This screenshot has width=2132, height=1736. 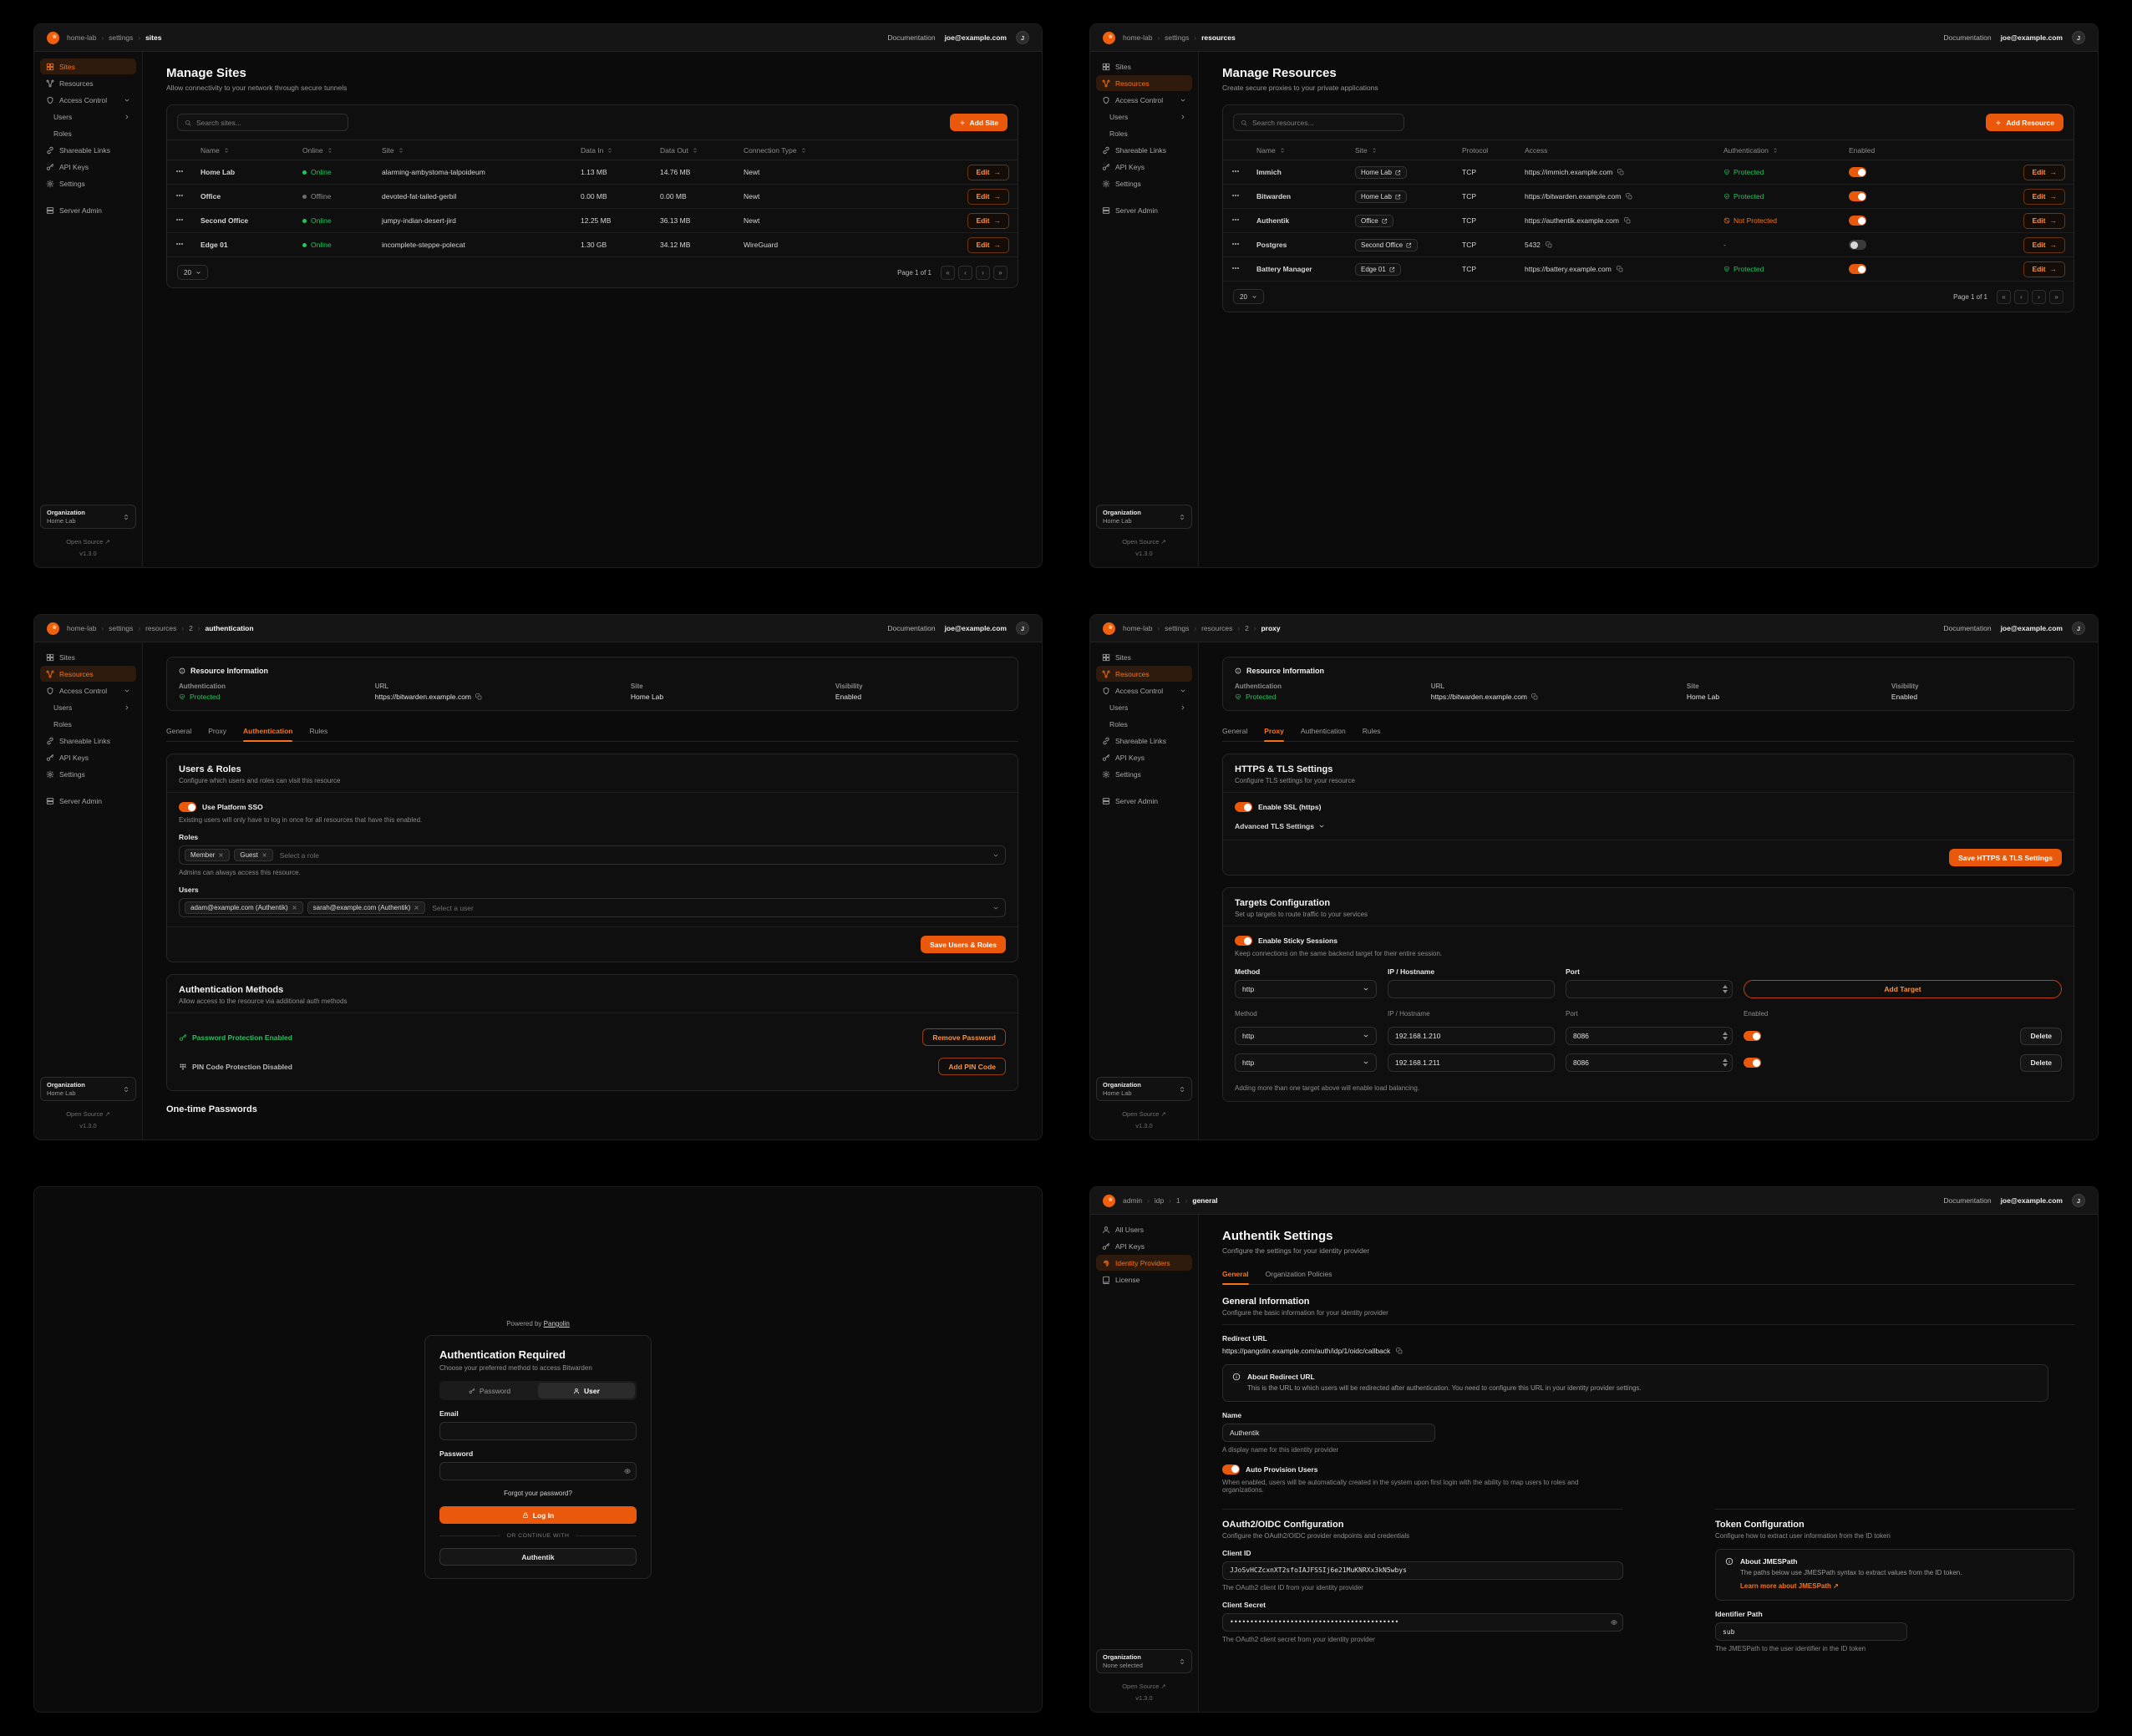 I want to click on email-input, so click(x=538, y=1431).